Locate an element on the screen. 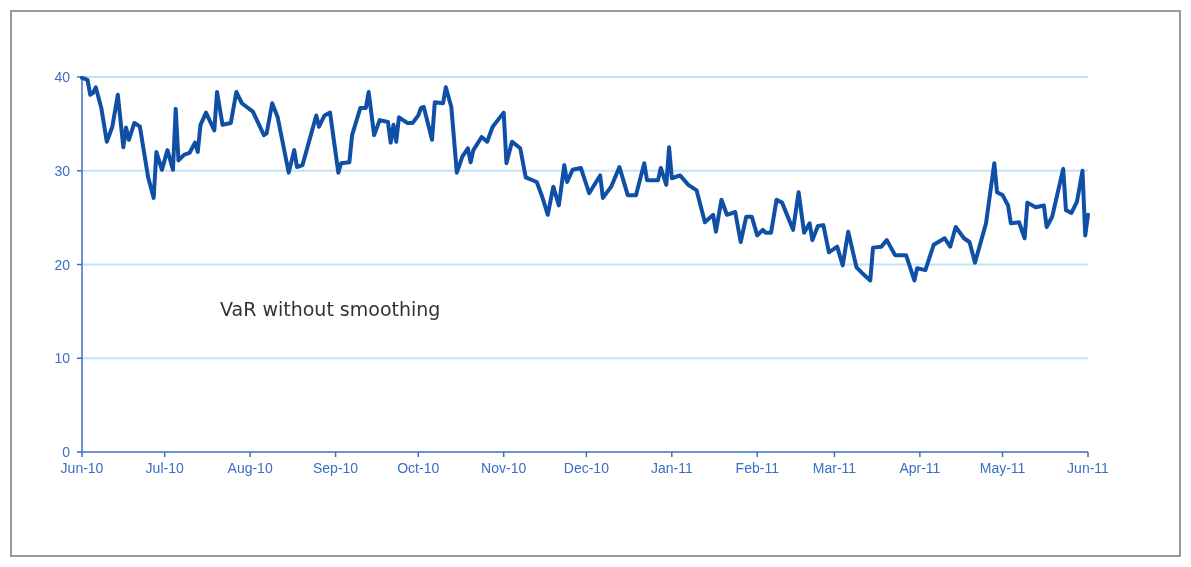 This screenshot has width=1191, height=567. x-tick-label: Jun-11 is located at coordinates (1088, 468).